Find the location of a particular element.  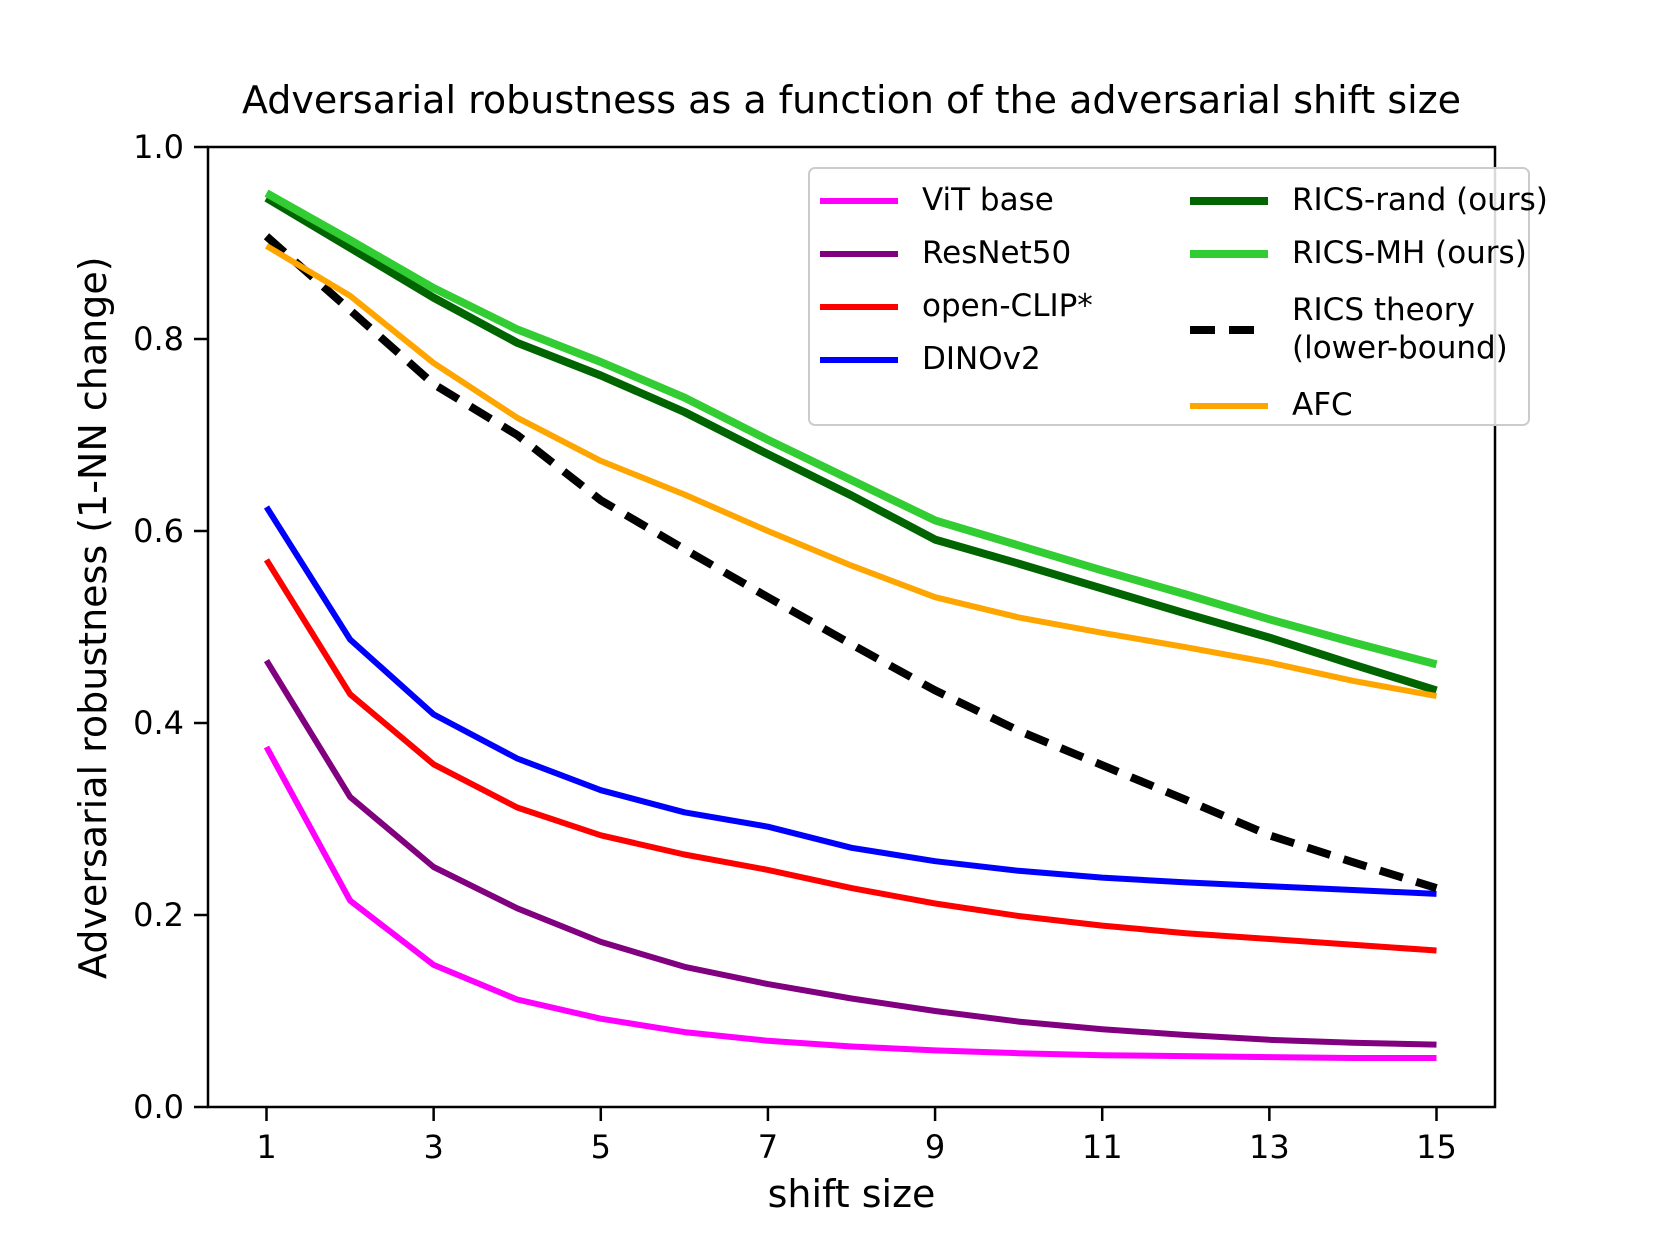

x-tick-label: 9 is located at coordinates (935, 1147).